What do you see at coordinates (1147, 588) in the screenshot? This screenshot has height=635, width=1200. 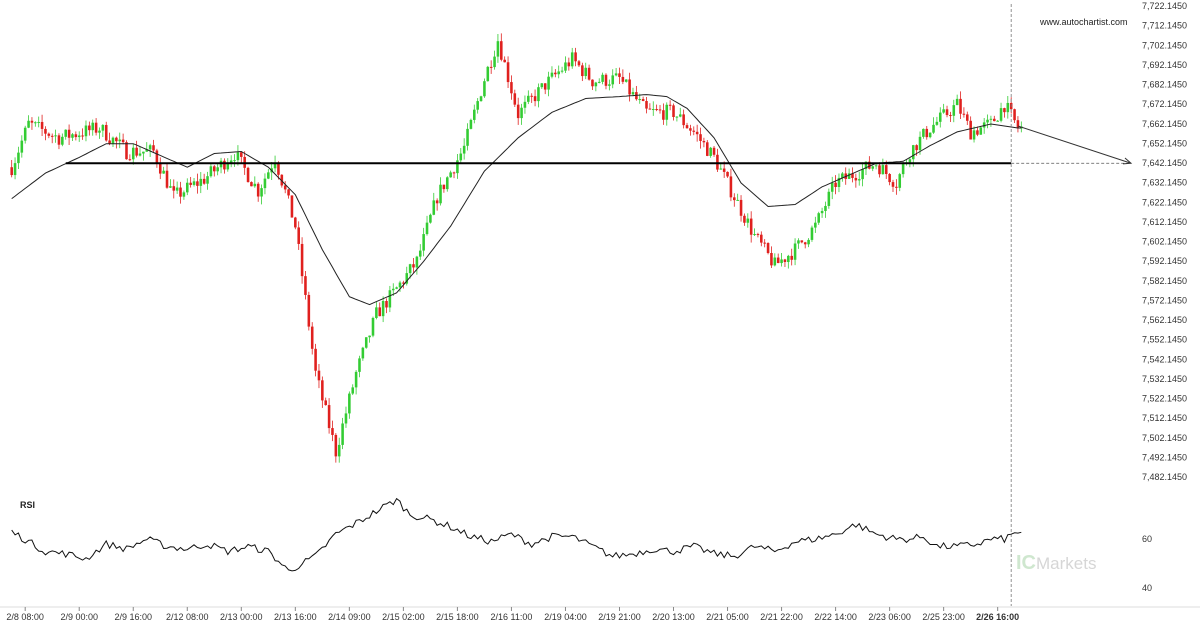 I see `rsi-tick-label: 40` at bounding box center [1147, 588].